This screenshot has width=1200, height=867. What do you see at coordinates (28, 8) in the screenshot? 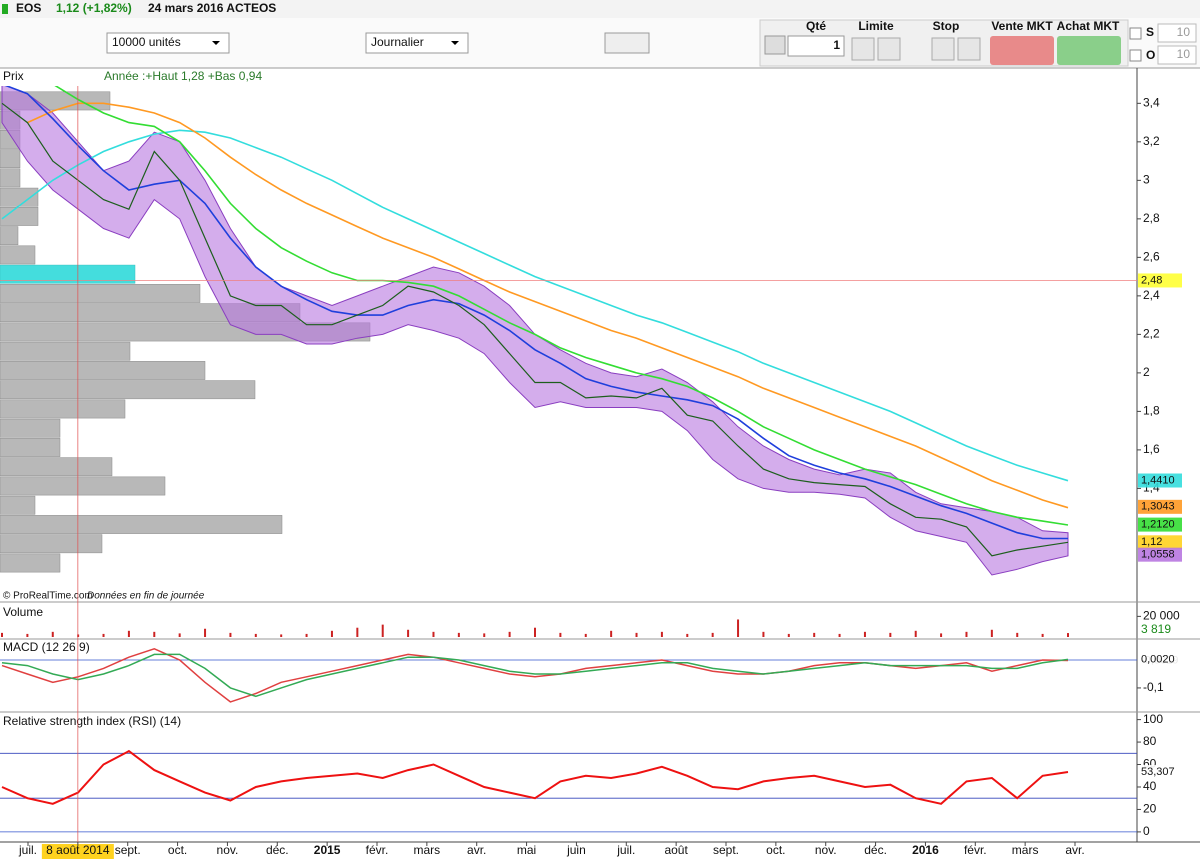
I see `symbol: EOS` at bounding box center [28, 8].